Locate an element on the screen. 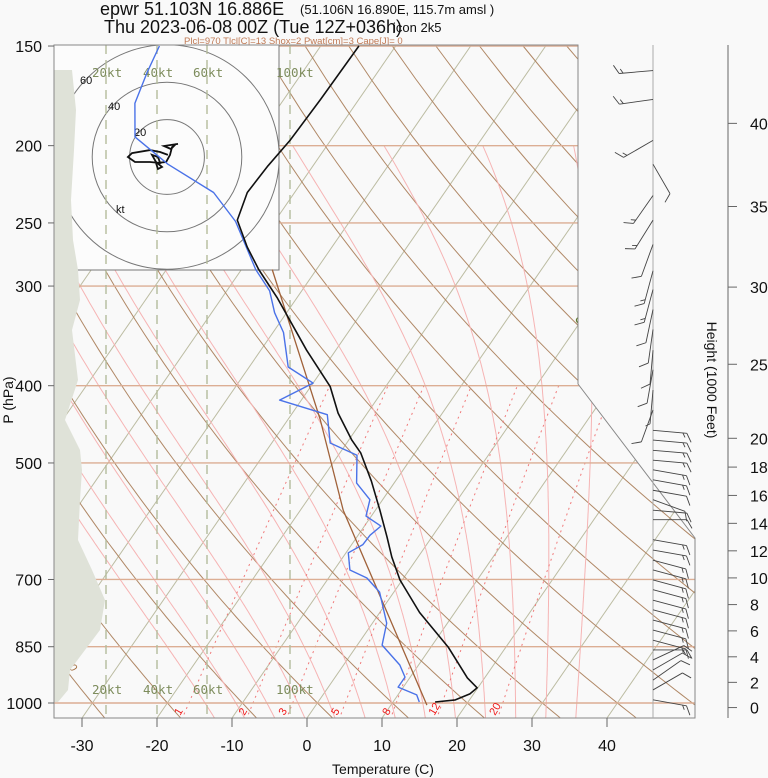 This screenshot has height=778, width=768. y2-axis-label: Height (1000 Feet) is located at coordinates (712, 380).